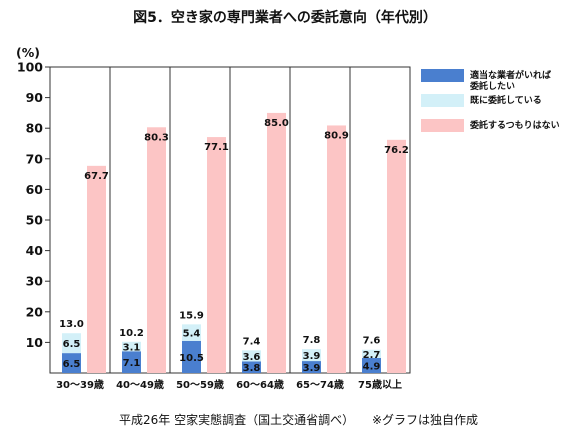  Describe the element at coordinates (71, 324) in the screenshot. I see `stack-total-label: 13.0` at that location.